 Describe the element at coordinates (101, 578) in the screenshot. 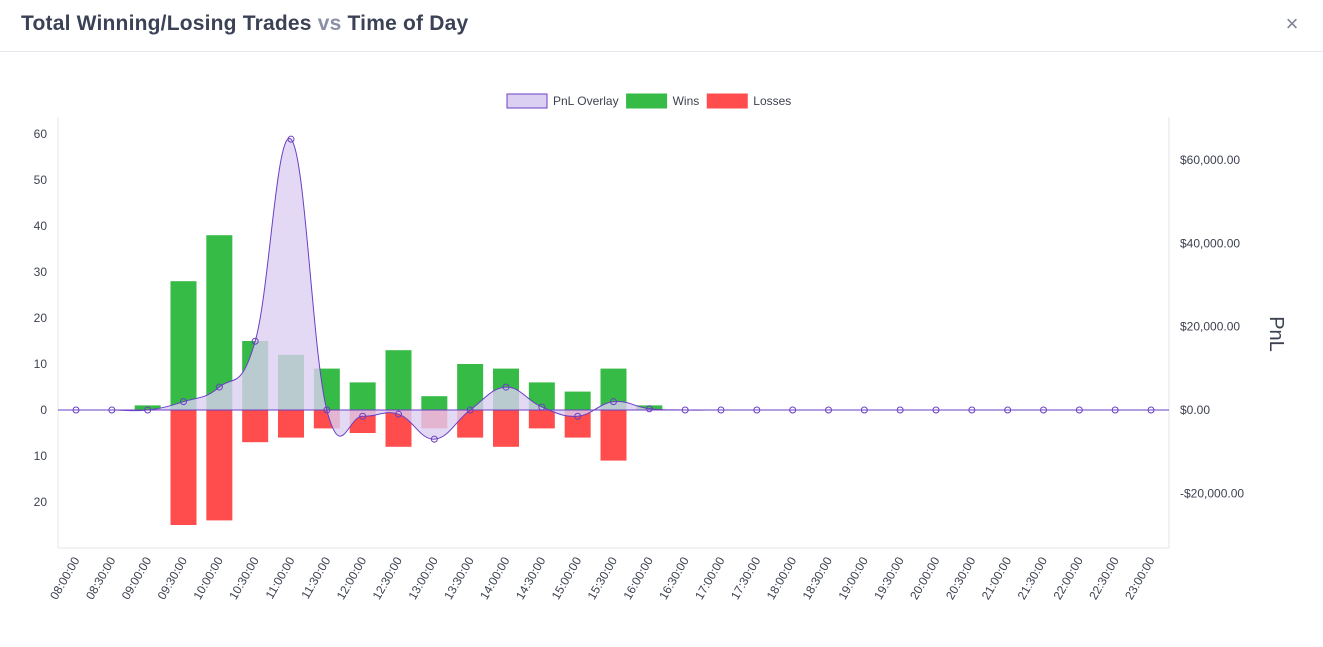

I see `x-tick-label: 08:30:00` at that location.